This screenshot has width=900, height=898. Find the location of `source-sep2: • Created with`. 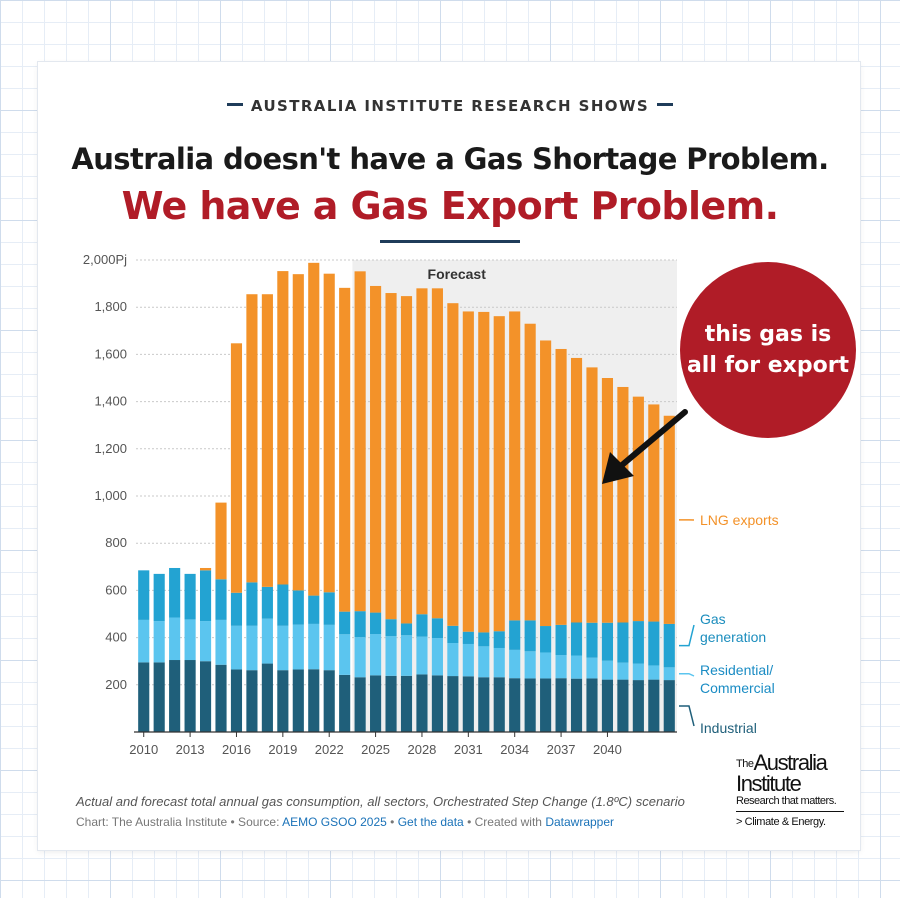

source-sep2: • Created with is located at coordinates (504, 822).